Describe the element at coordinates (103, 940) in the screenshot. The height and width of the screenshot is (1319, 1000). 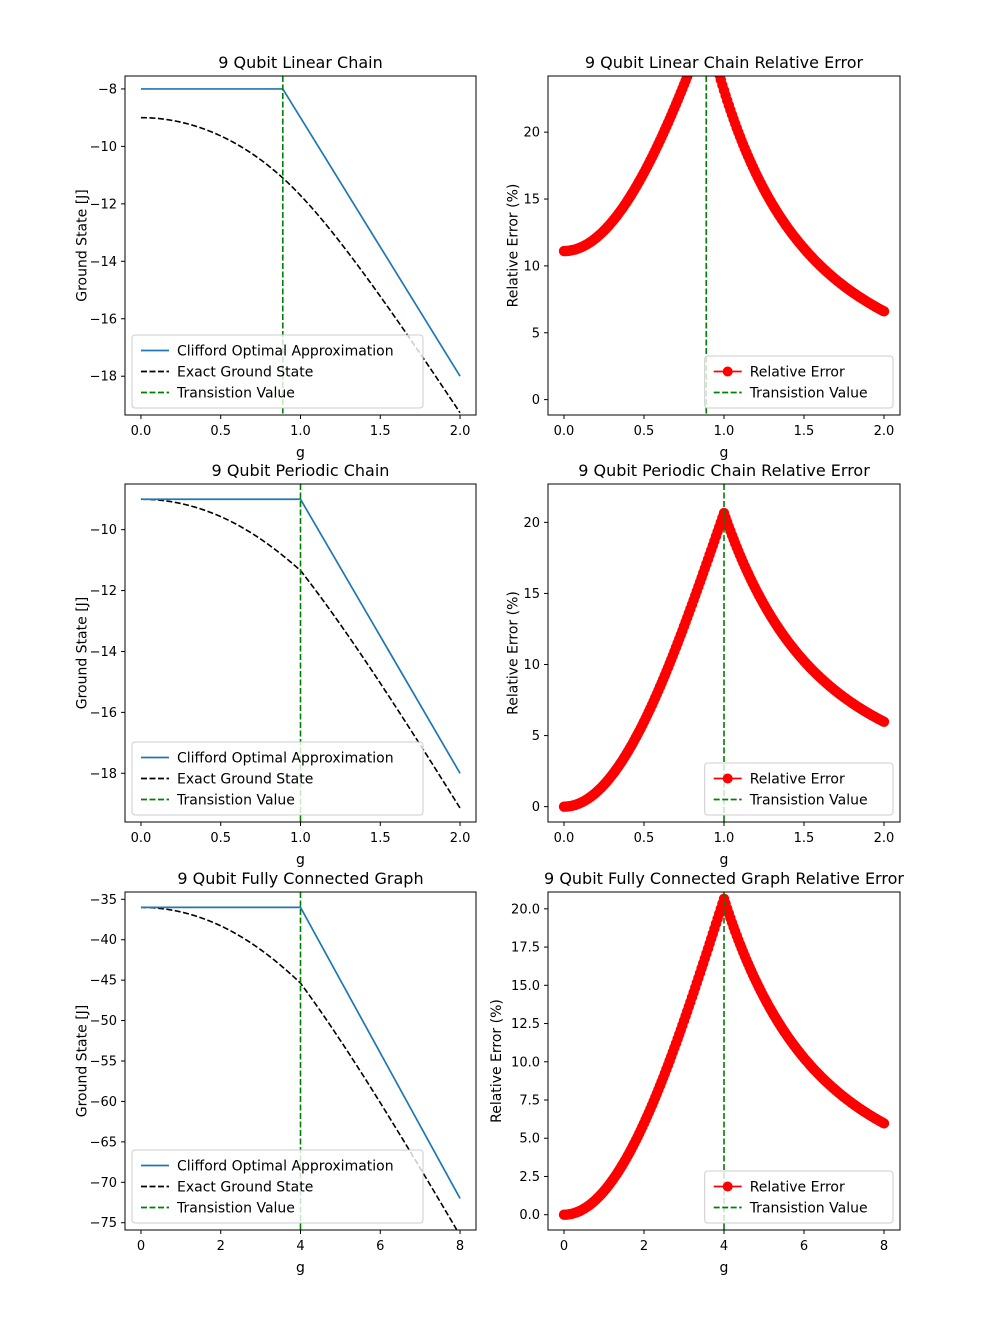
I see `y-tick-label: −40` at that location.